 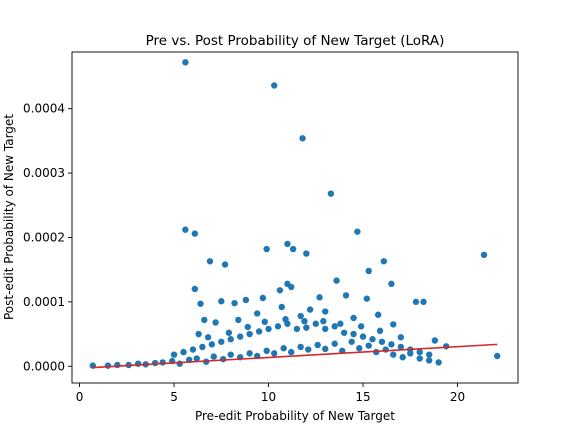 What do you see at coordinates (295, 416) in the screenshot?
I see `x-axis-label: Pre-edit Probability of New Target` at bounding box center [295, 416].